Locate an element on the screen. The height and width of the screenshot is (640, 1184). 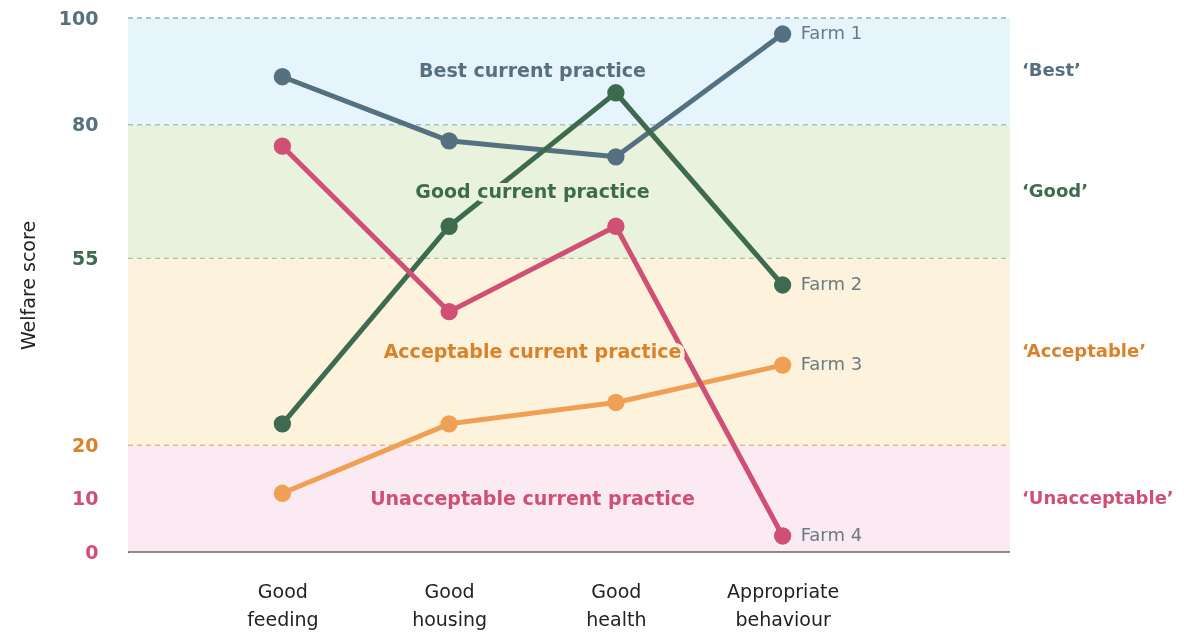
text: ‘Unacceptable’ is located at coordinates (1098, 497).